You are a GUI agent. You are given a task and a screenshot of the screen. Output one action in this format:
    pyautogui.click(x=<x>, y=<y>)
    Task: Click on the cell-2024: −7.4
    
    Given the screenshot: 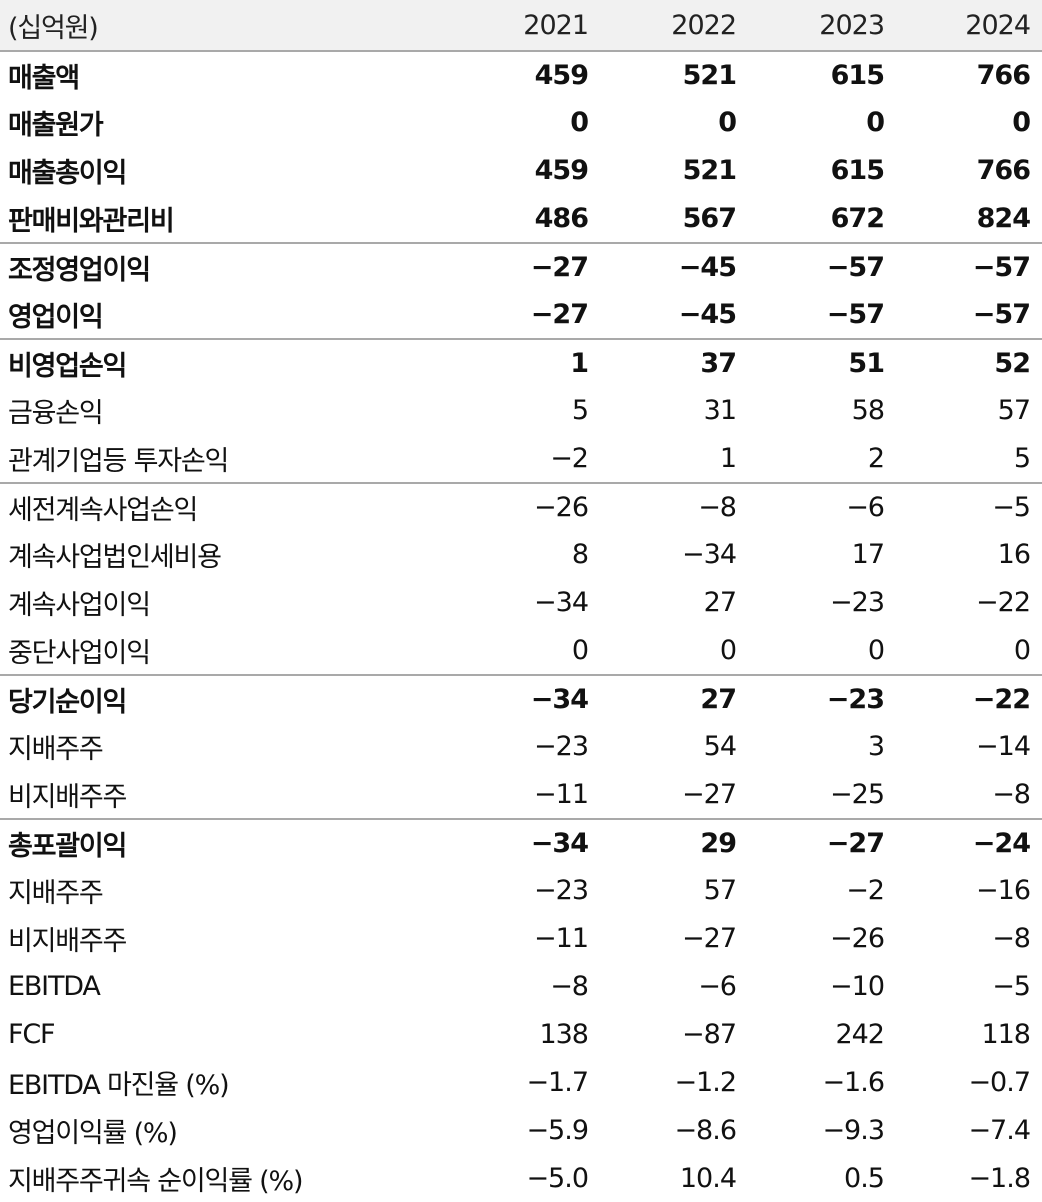 What is the action you would take?
    pyautogui.click(x=999, y=1130)
    